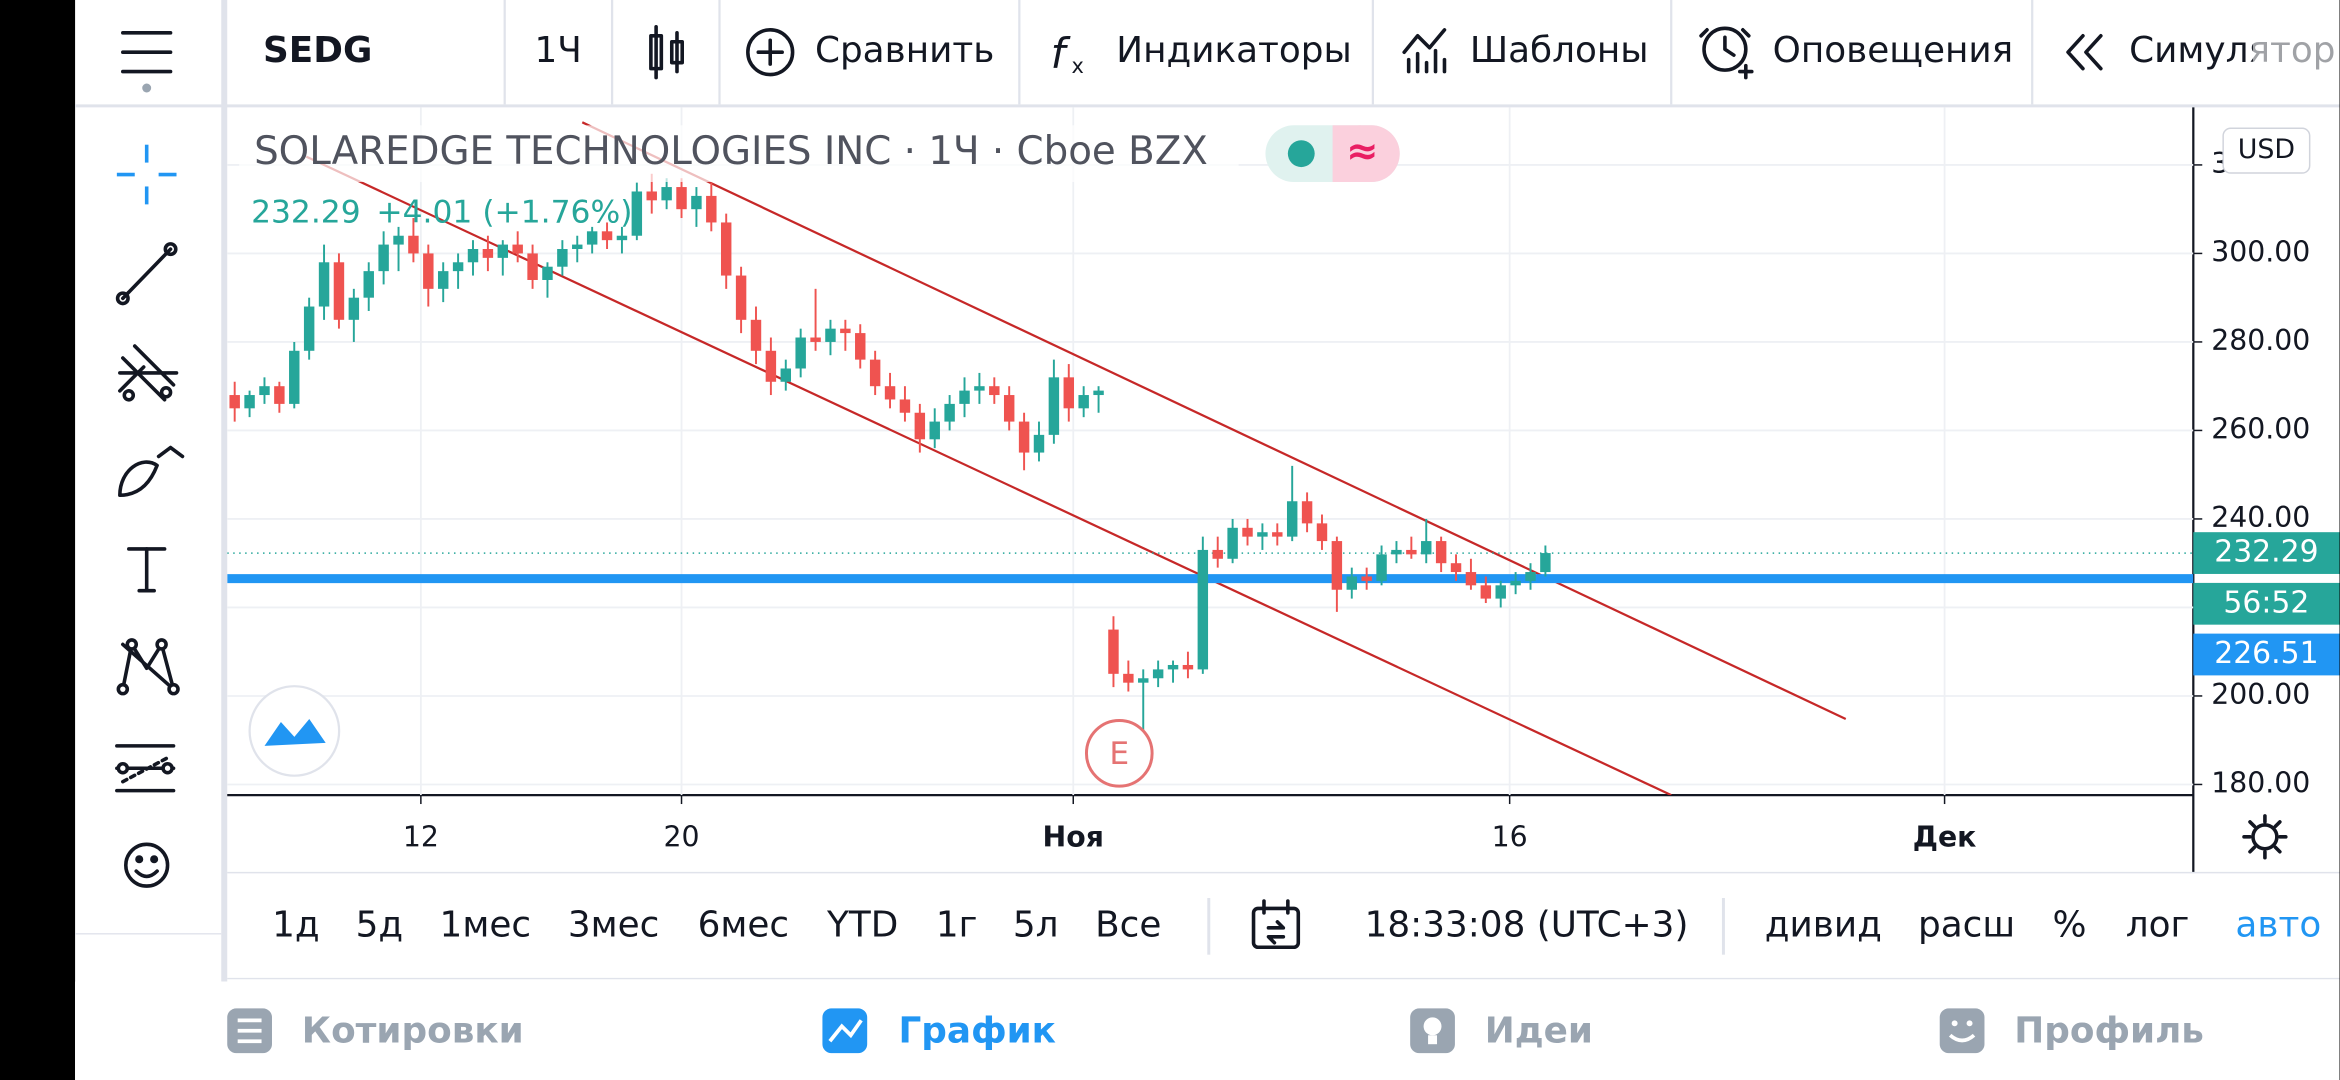 This screenshot has height=1080, width=2340. I want to click on data-status: ≈, so click(1362, 151).